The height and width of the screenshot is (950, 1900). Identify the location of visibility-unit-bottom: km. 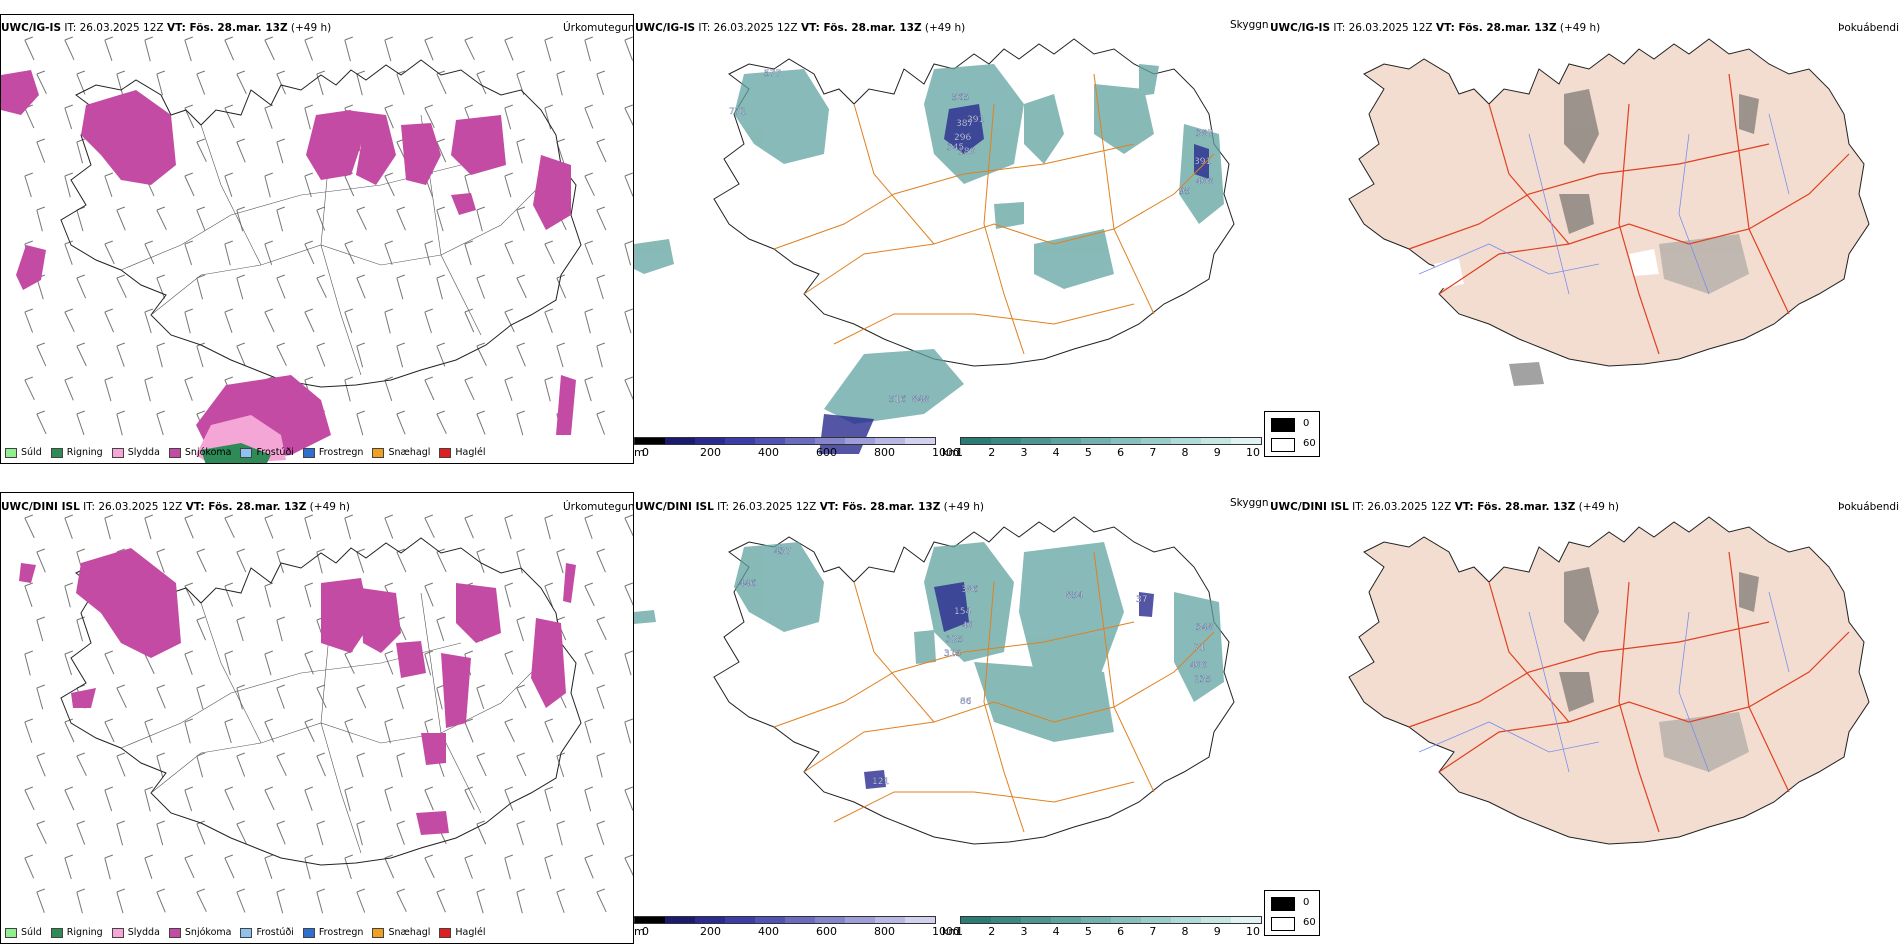
(951, 931).